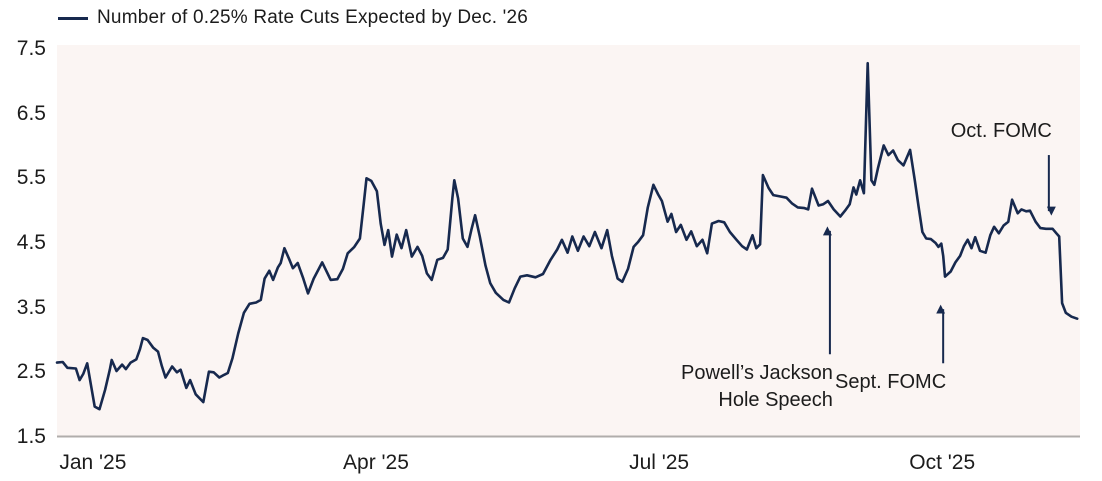 This screenshot has height=481, width=1102. I want to click on annotation-text: Sept. FOMC, so click(891, 382).